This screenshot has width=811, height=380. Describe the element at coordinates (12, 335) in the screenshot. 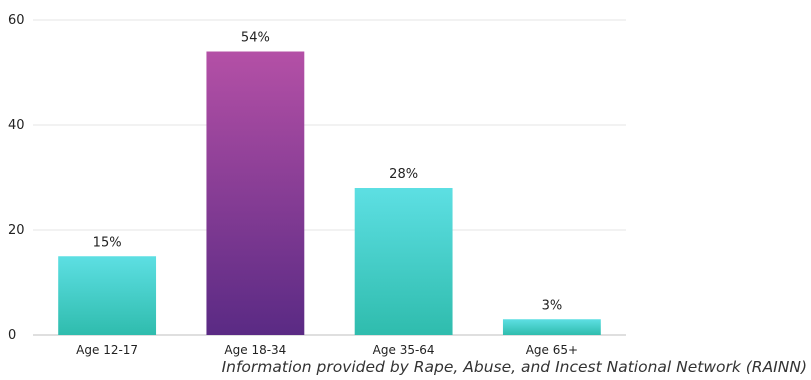

I see `y-tick-label-0: 0` at that location.